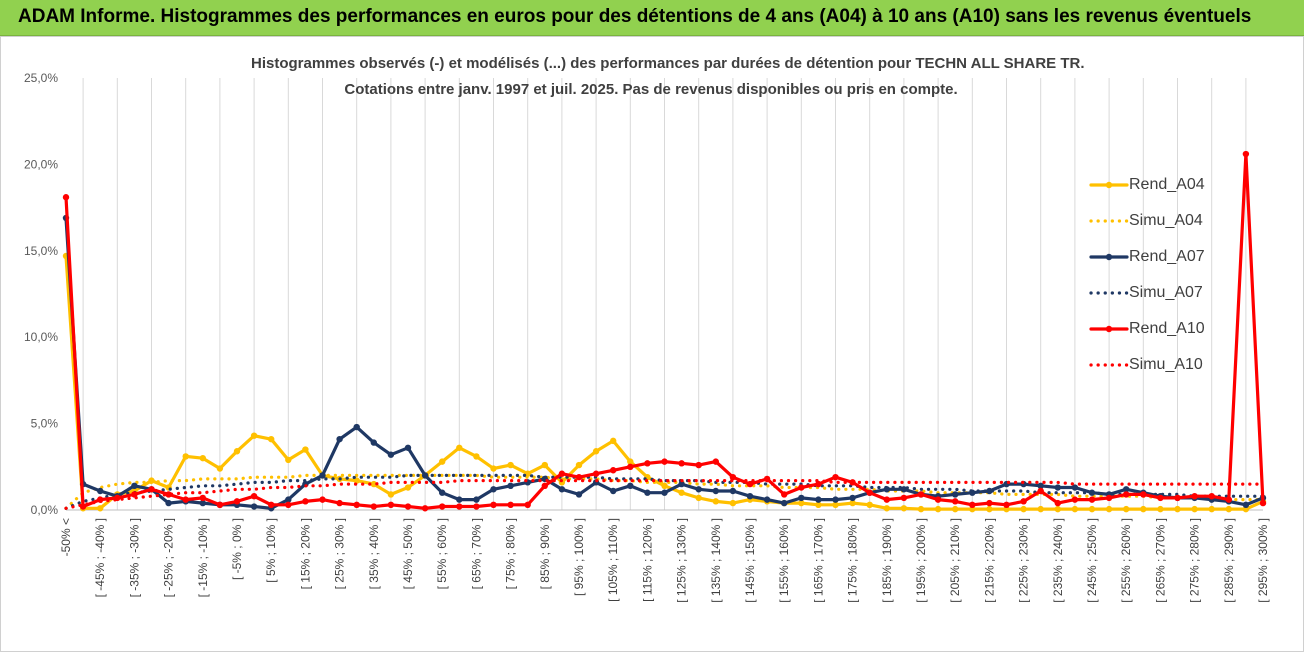 The height and width of the screenshot is (652, 1304). Describe the element at coordinates (45, 510) in the screenshot. I see `y-tick-label: 0,0%` at that location.